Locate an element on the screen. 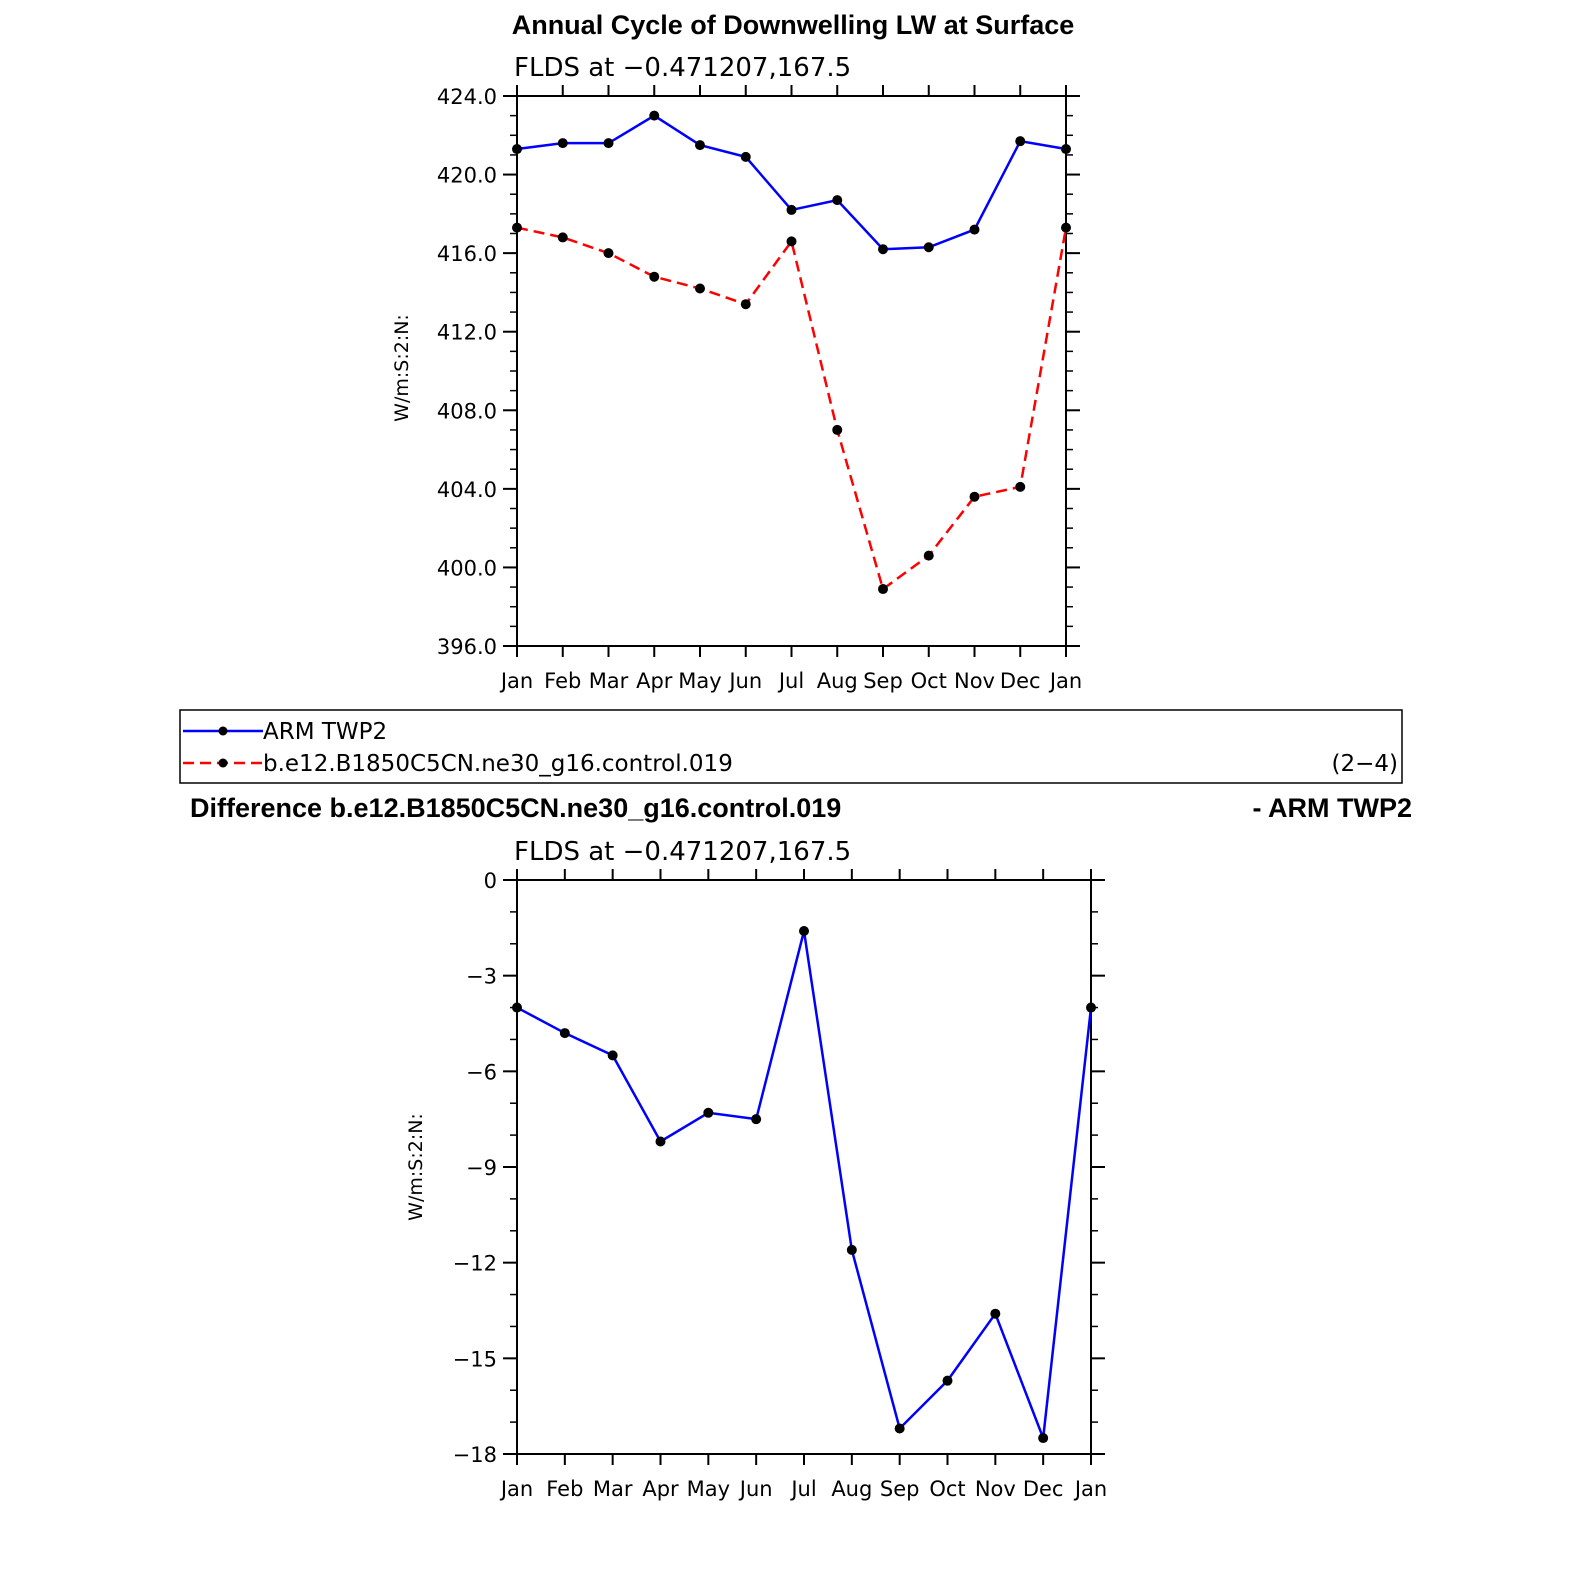 The height and width of the screenshot is (1575, 1575). bottom-x-tick-label: Aug is located at coordinates (851, 1489).